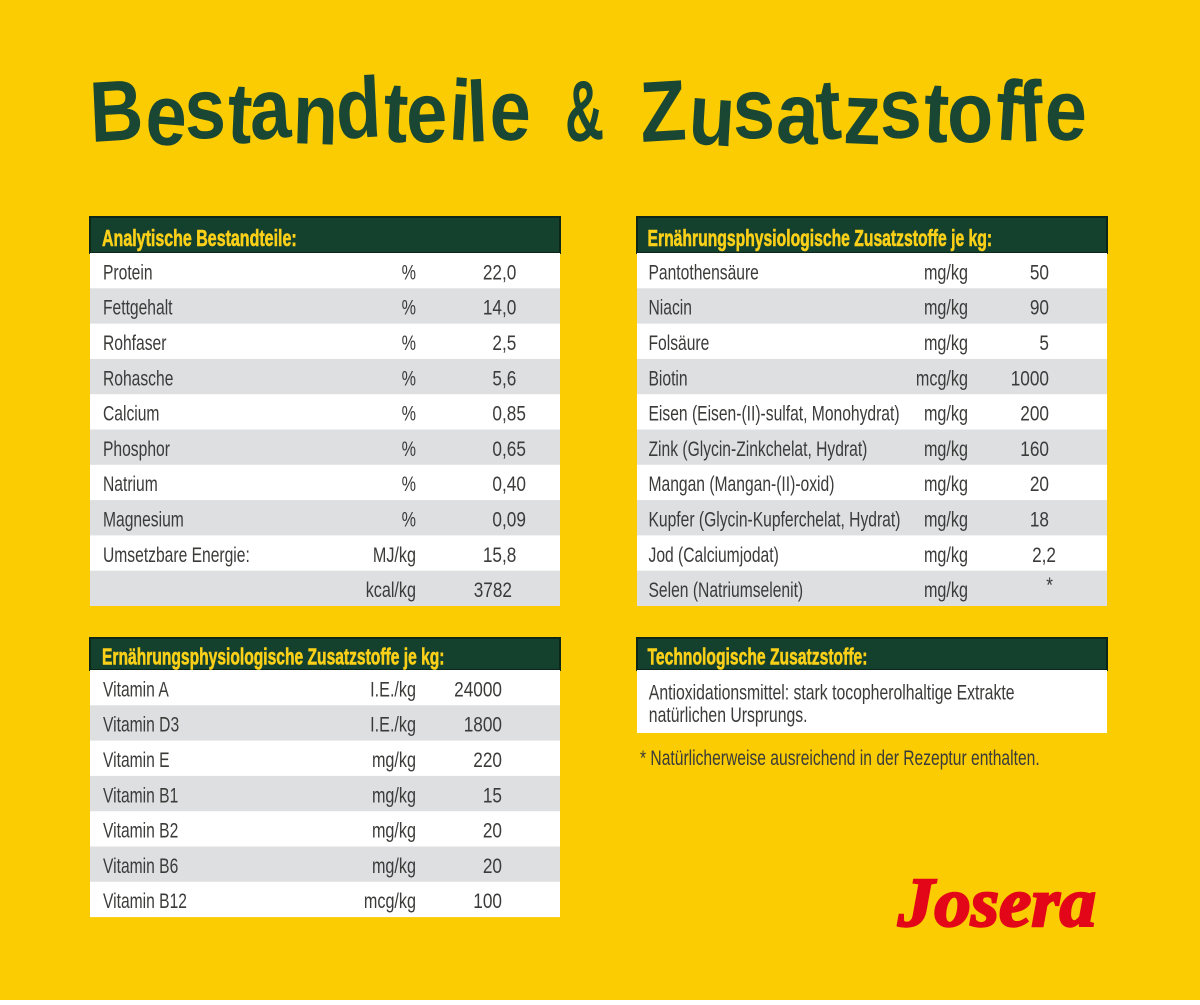  Describe the element at coordinates (514, 449) in the screenshot. I see `svg-text: ,65` at that location.